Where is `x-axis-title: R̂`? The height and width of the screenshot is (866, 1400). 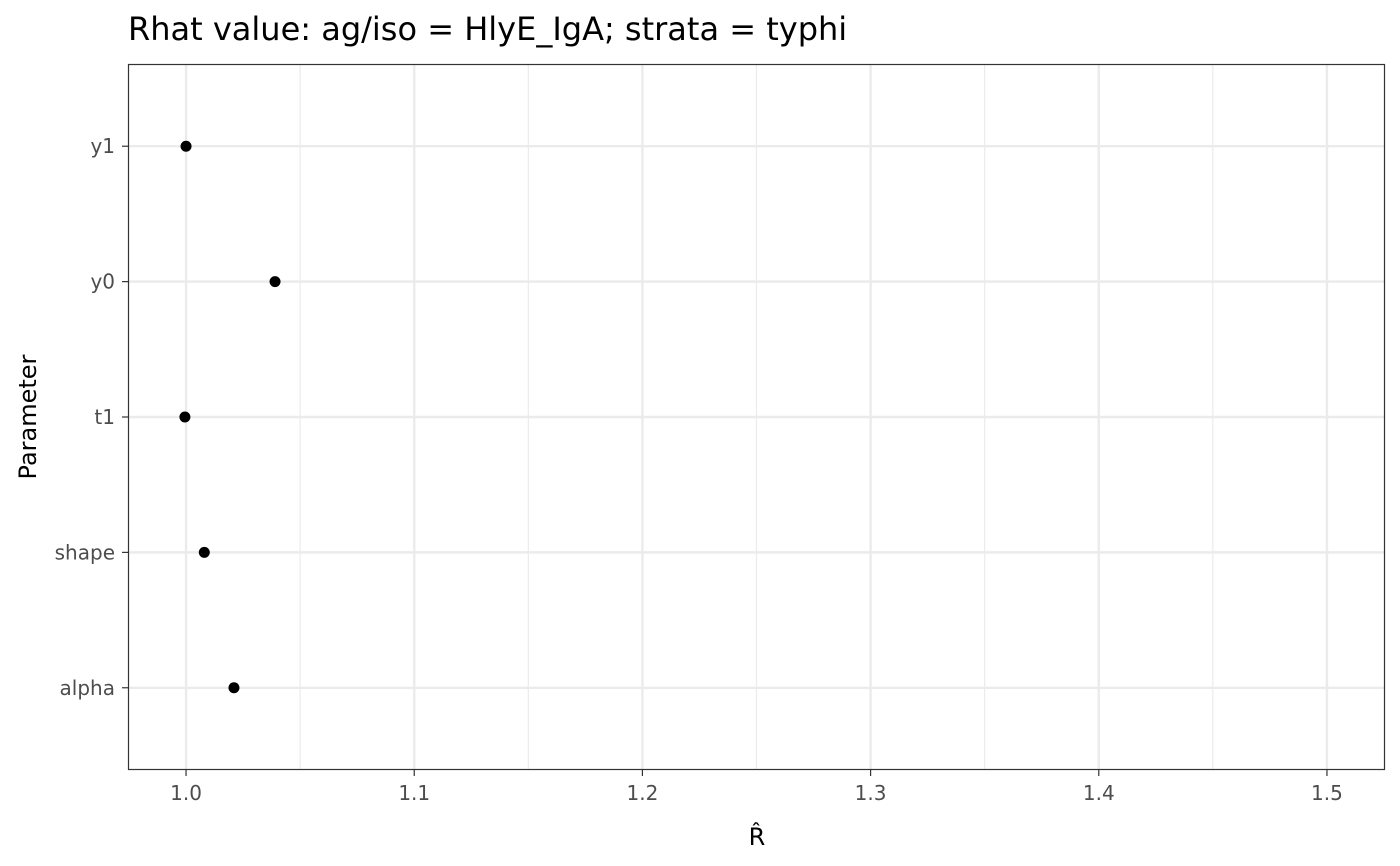 x-axis-title: R̂ is located at coordinates (757, 837).